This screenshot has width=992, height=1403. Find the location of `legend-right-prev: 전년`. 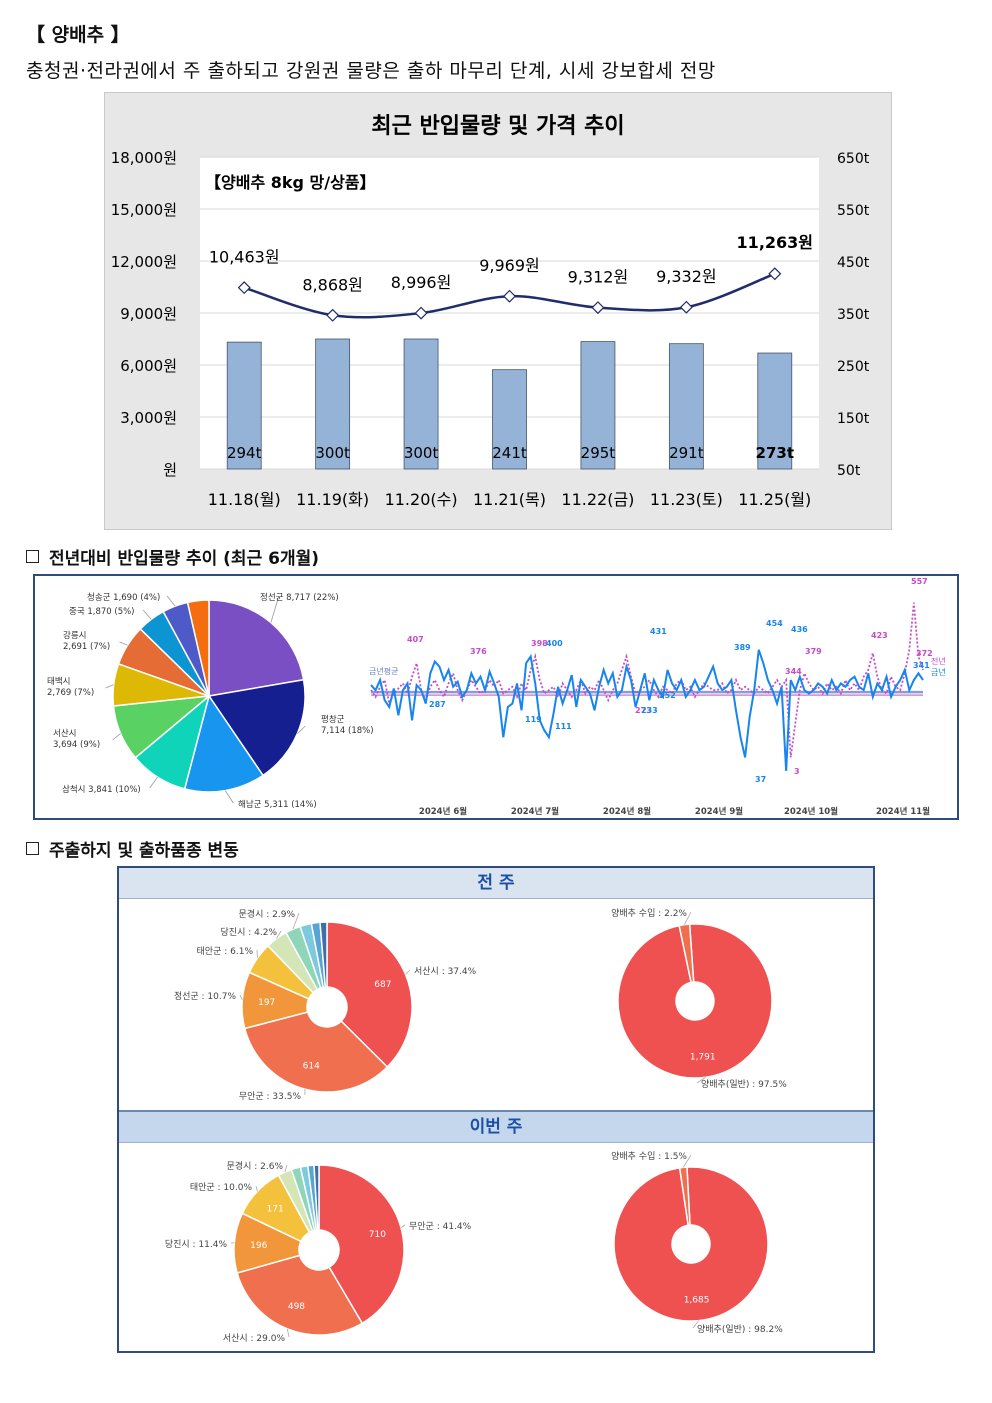

legend-right-prev: 전년 is located at coordinates (938, 661).